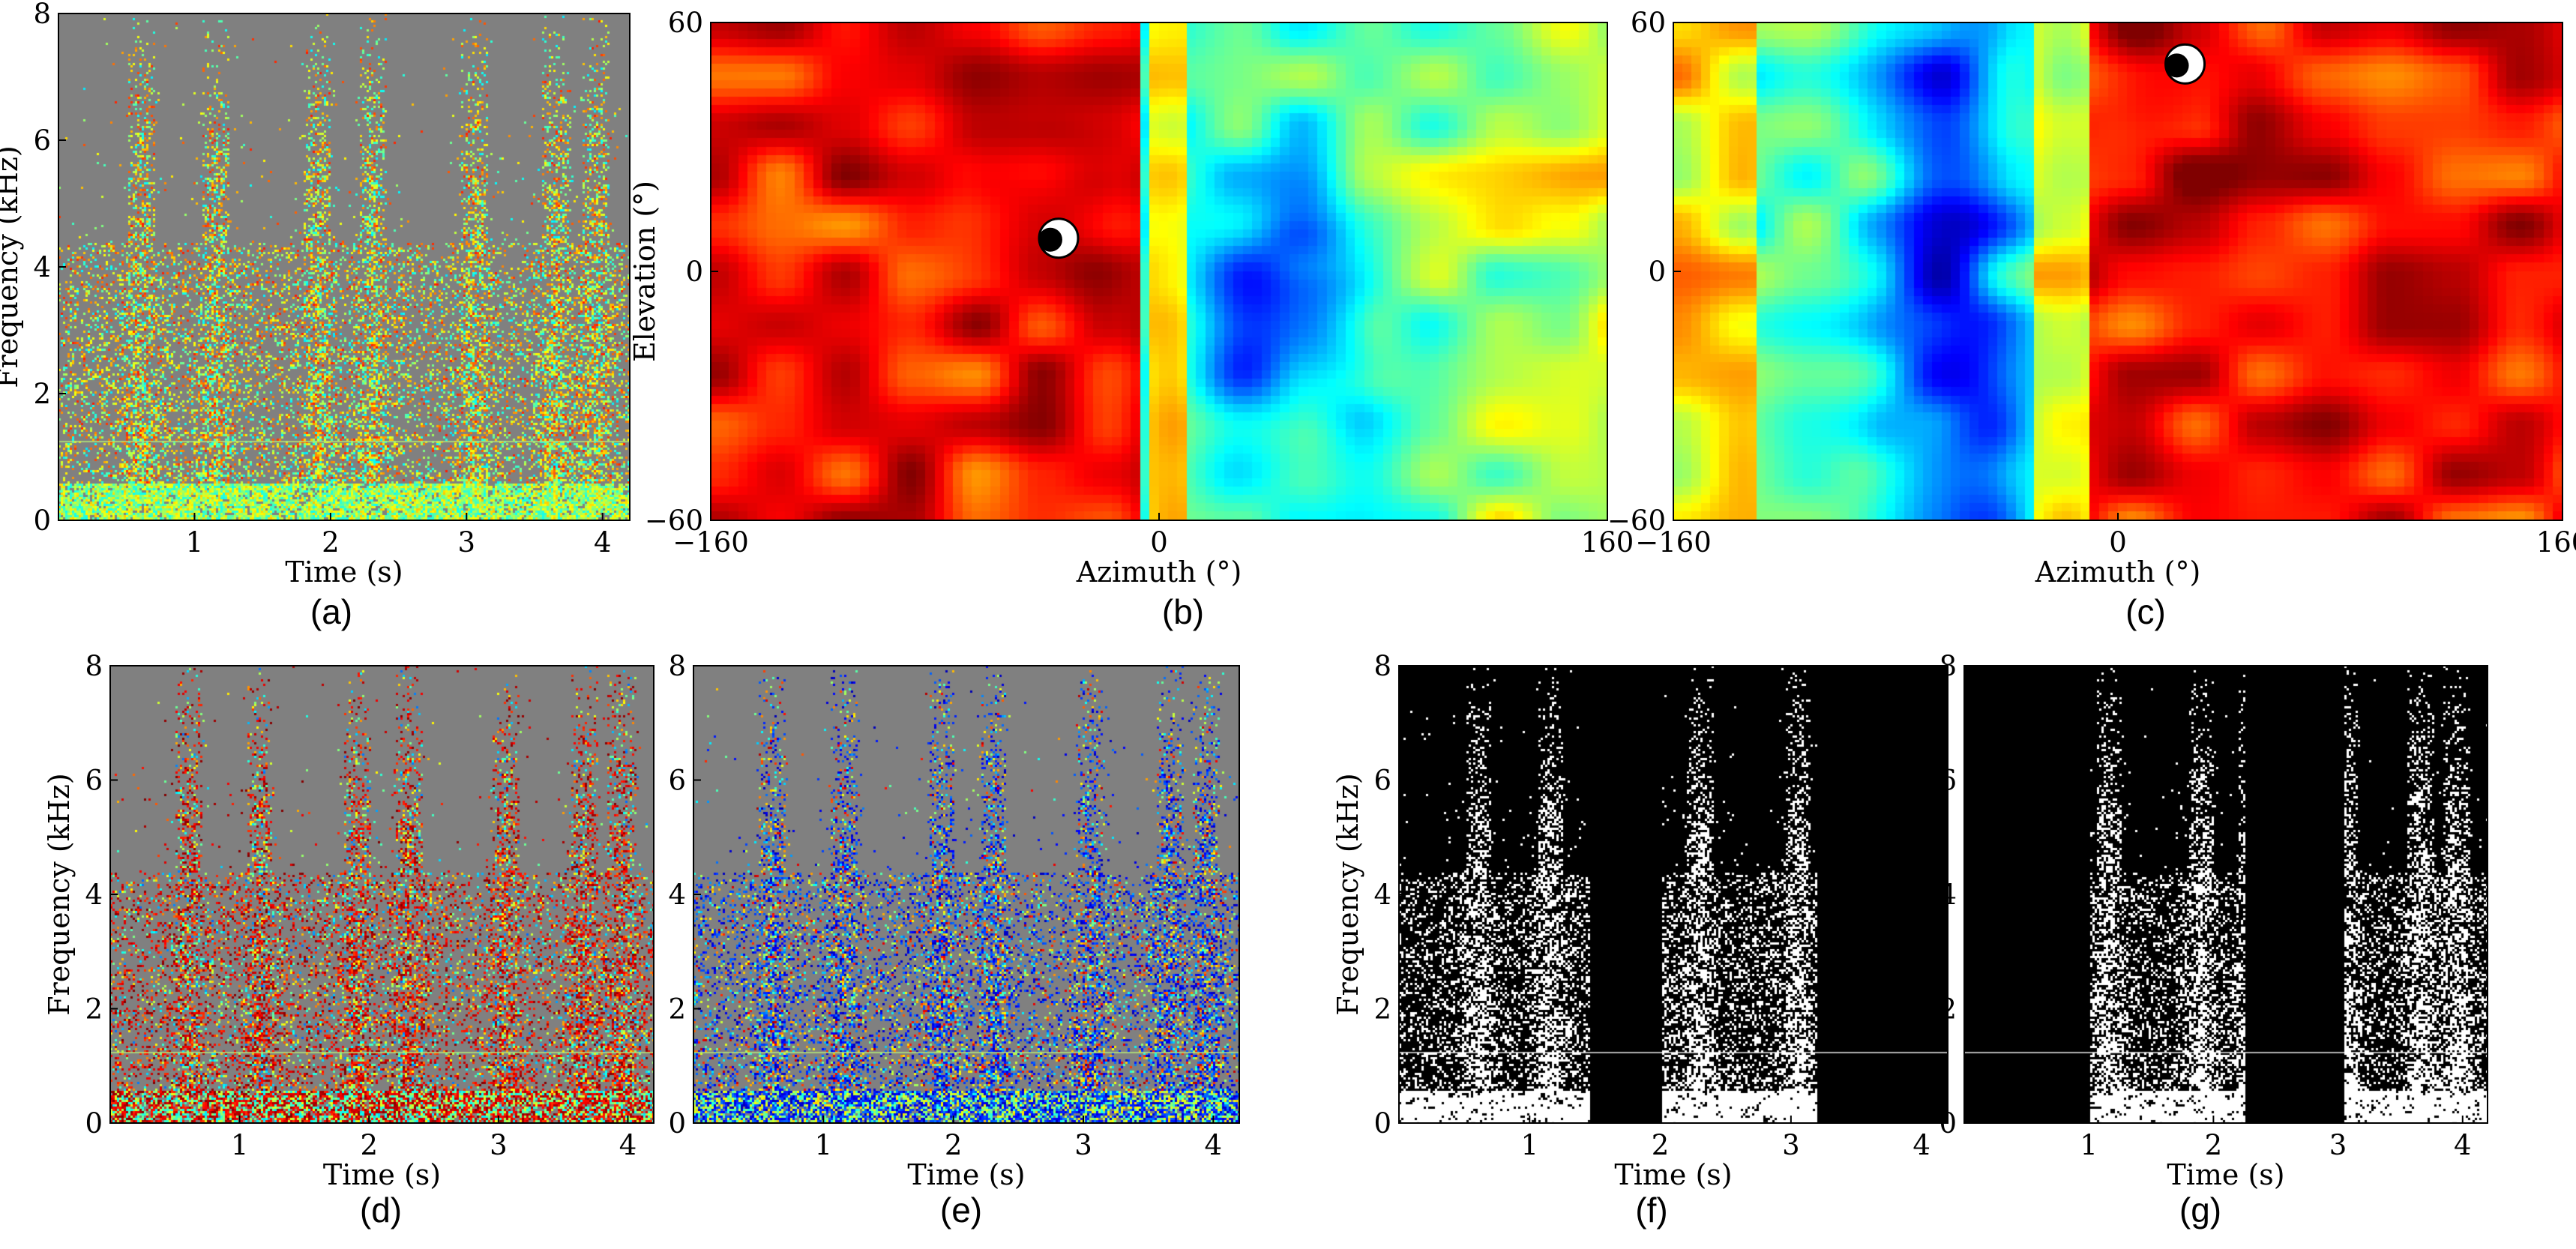  I want to click on heatmap-g, so click(2226, 894).